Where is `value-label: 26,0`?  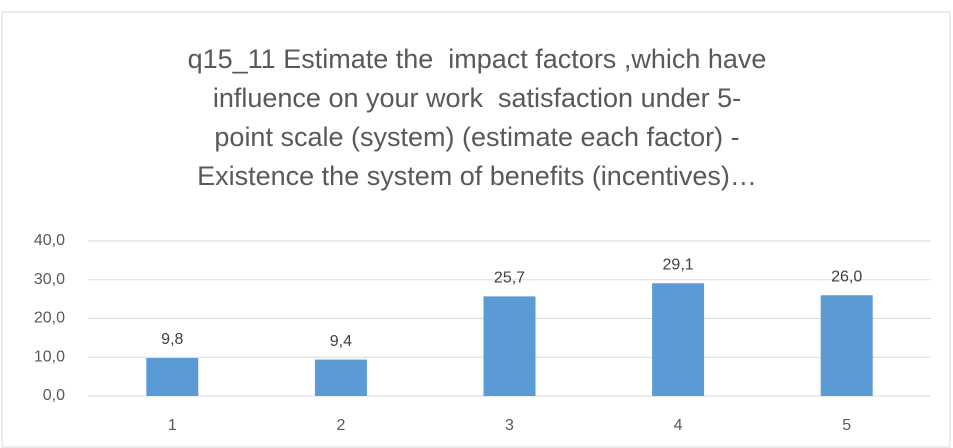
value-label: 26,0 is located at coordinates (846, 276).